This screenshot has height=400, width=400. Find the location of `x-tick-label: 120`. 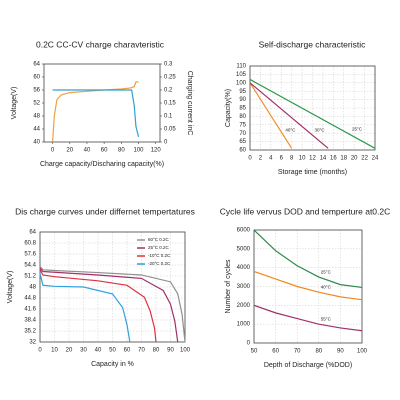

x-tick-label: 120 is located at coordinates (156, 151).